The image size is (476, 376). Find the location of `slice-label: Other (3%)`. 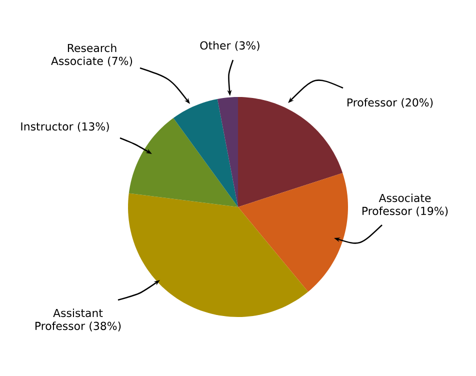

slice-label: Other (3%) is located at coordinates (230, 46).